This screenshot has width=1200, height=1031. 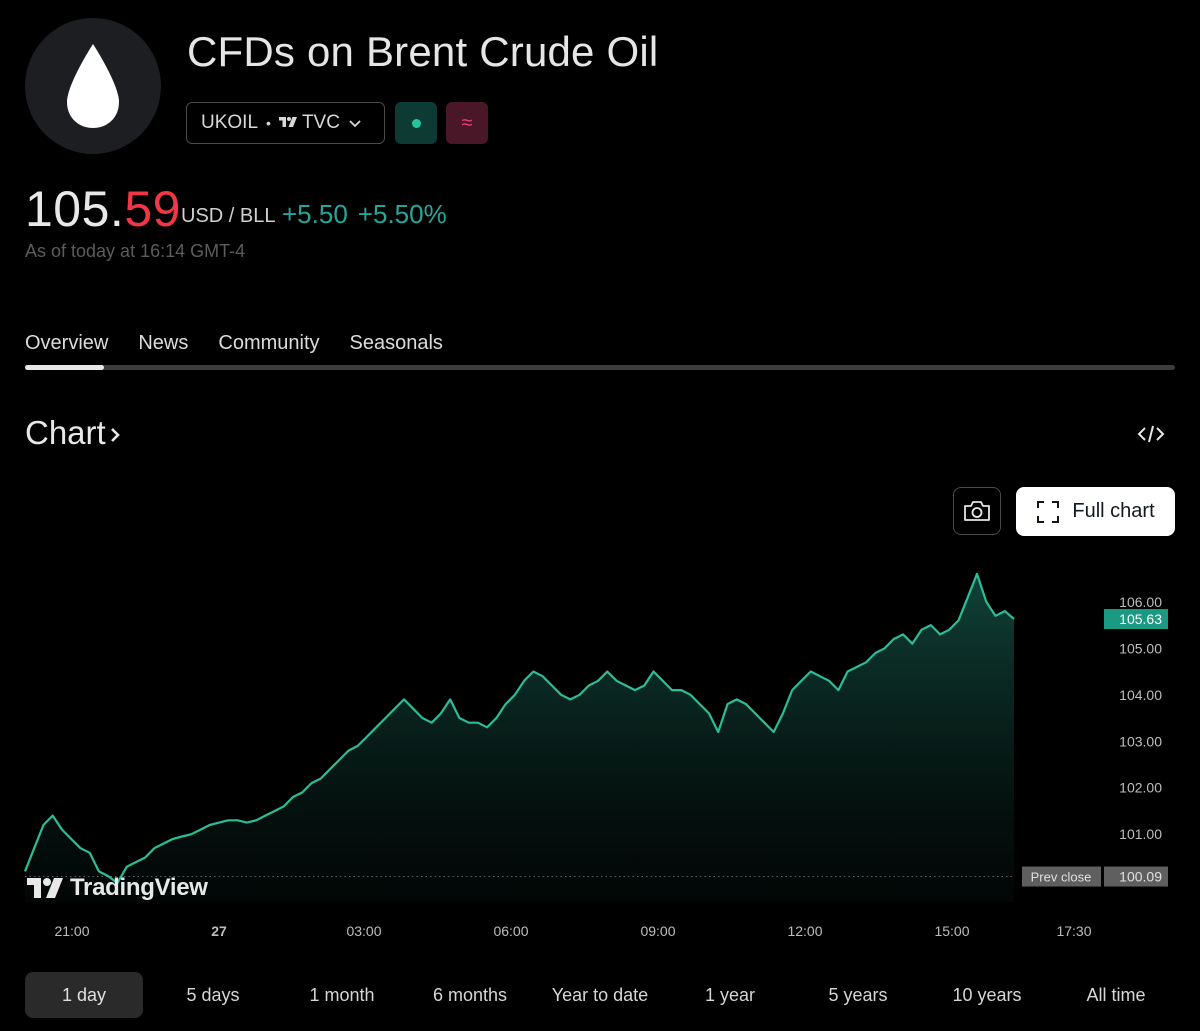 What do you see at coordinates (951, 931) in the screenshot?
I see `x-tick-label: 15:00` at bounding box center [951, 931].